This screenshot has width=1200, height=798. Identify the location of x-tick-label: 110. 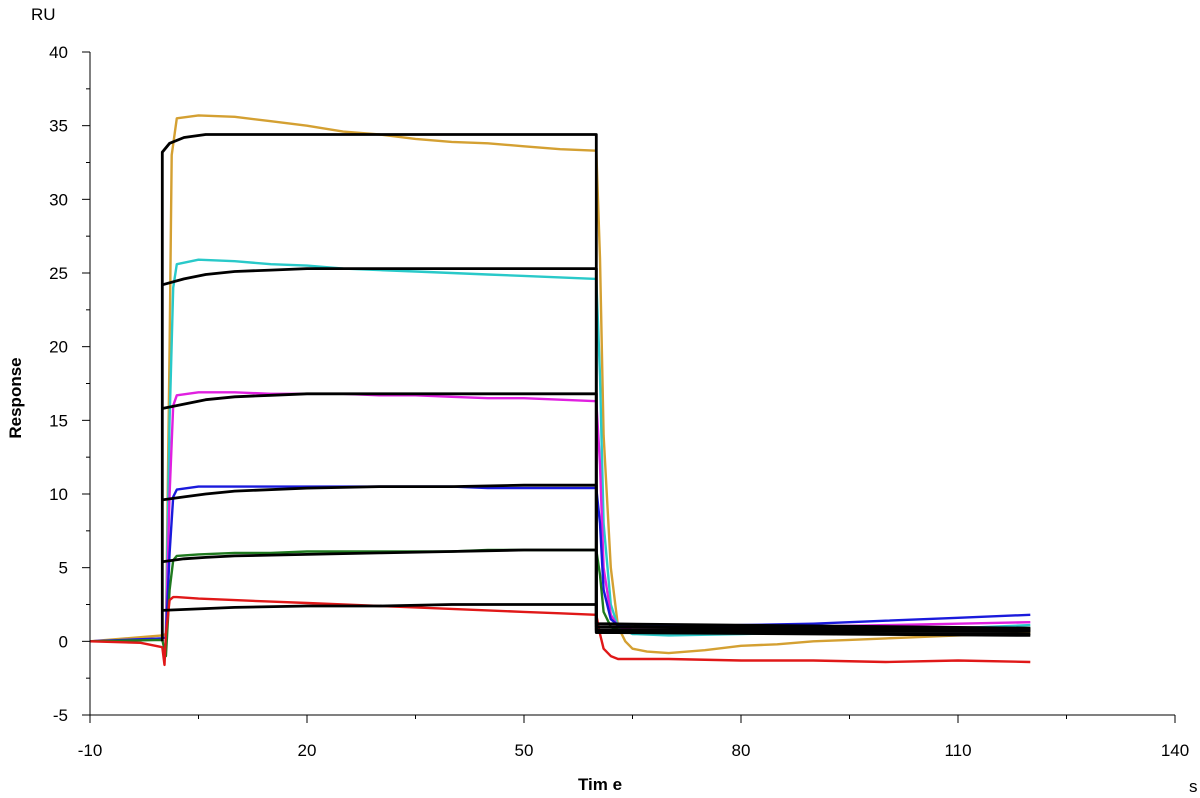
(957, 750).